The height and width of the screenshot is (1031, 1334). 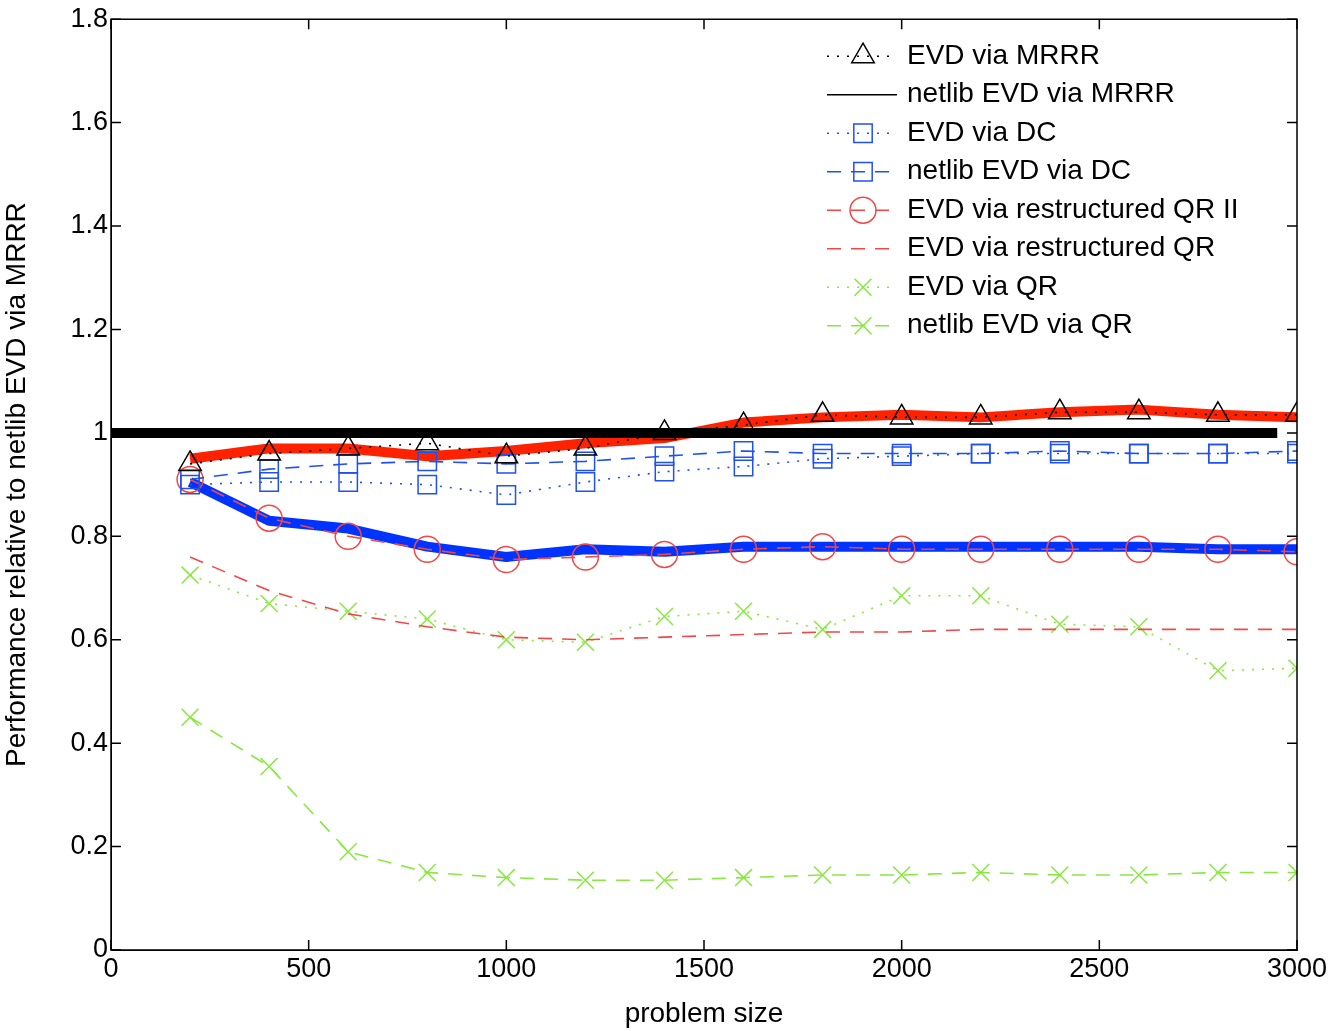 What do you see at coordinates (89, 327) in the screenshot?
I see `y-tick-label: 1.2` at bounding box center [89, 327].